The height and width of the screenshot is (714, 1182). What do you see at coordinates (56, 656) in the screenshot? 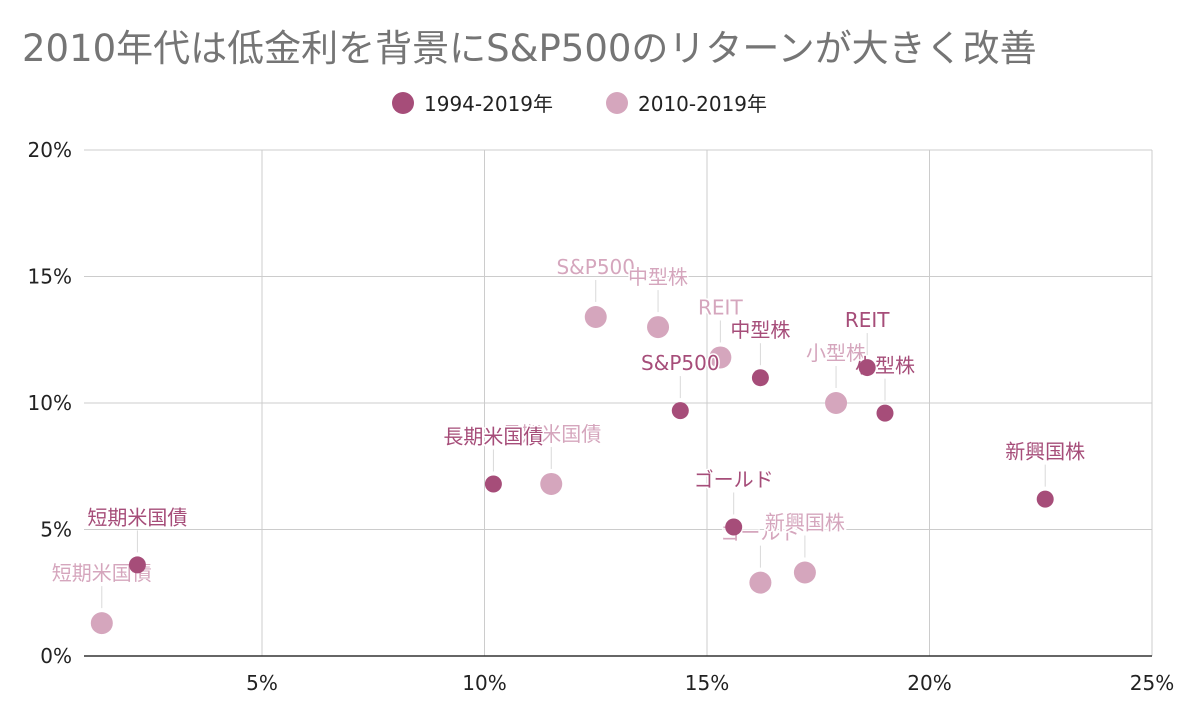
I see `y-tick-label: 0%` at bounding box center [56, 656].